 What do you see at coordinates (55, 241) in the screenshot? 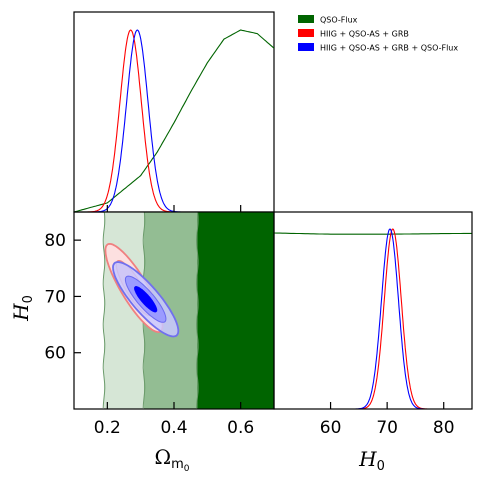
I see `h0-y-tick-label-2: 80` at bounding box center [55, 241].